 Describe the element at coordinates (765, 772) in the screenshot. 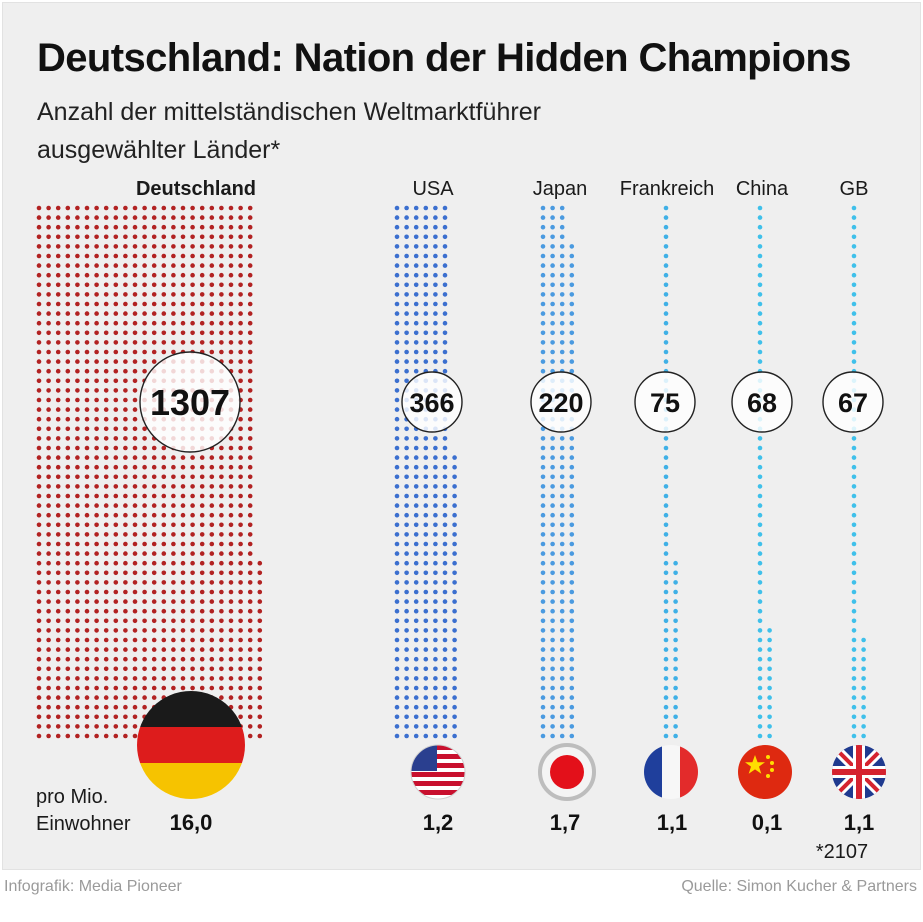

I see `flag-china-icon` at that location.